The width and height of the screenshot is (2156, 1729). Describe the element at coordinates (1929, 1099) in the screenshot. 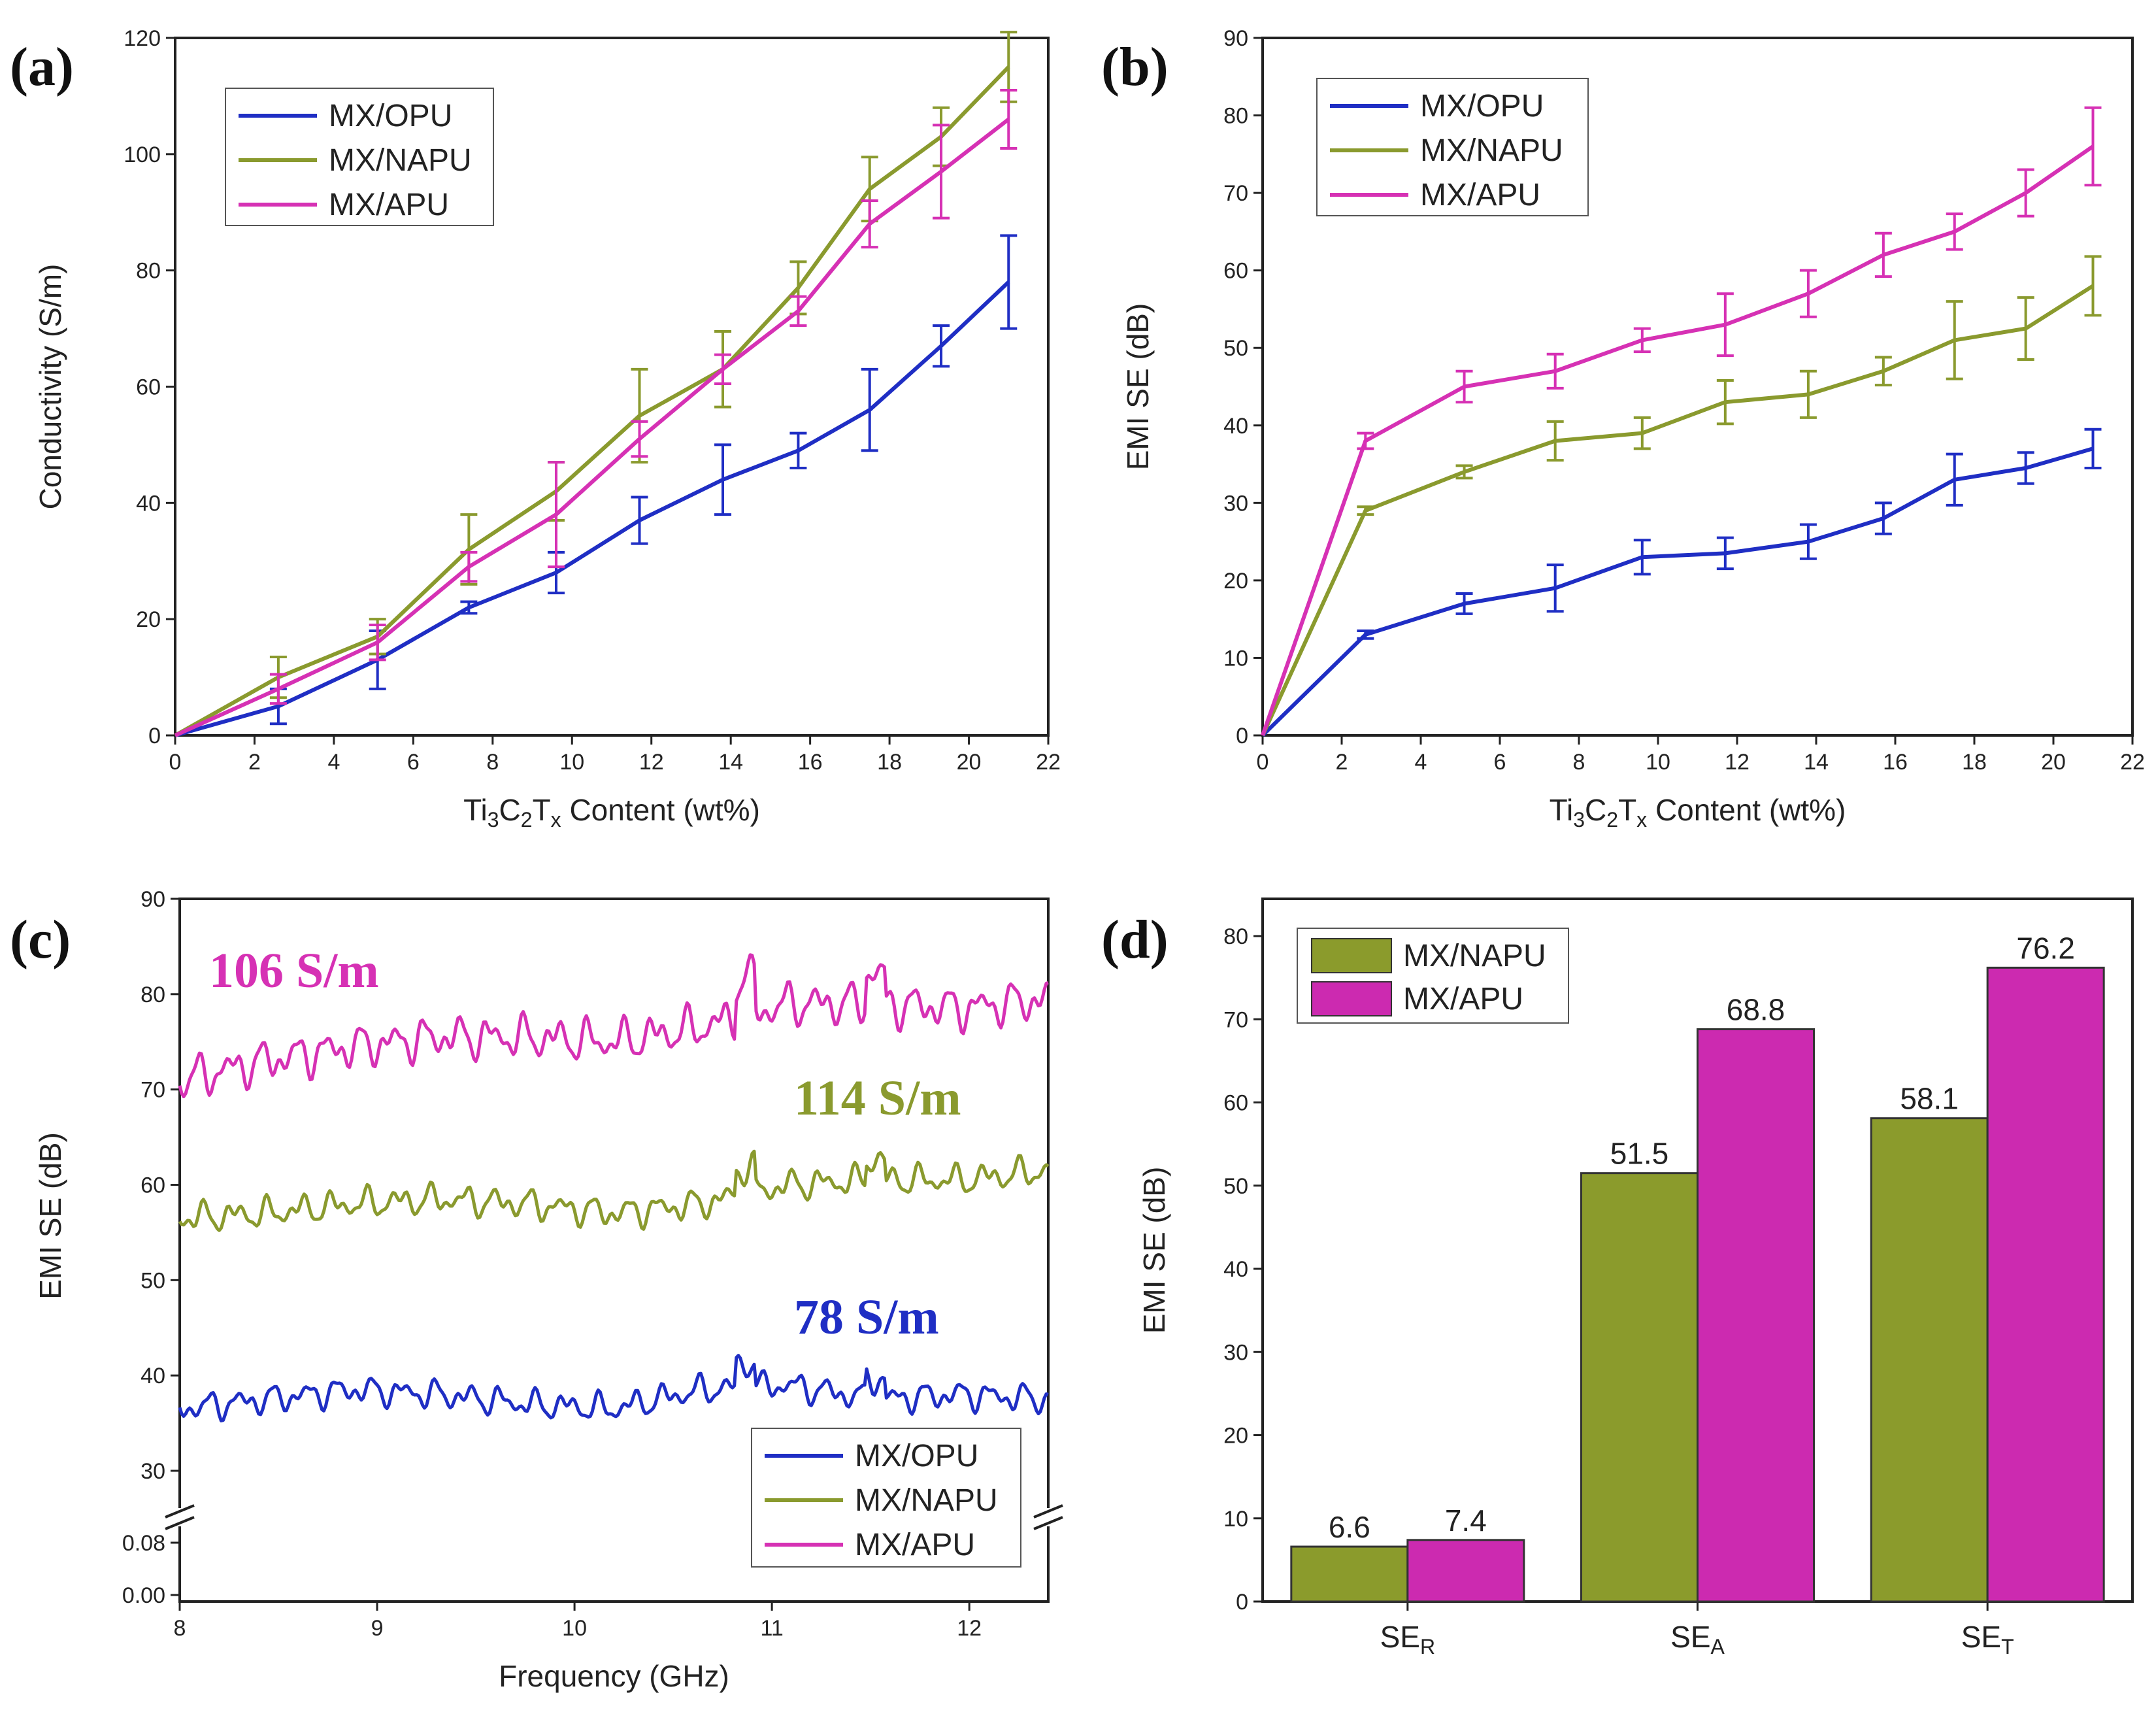

I see `bar-value-label: 58.1` at that location.